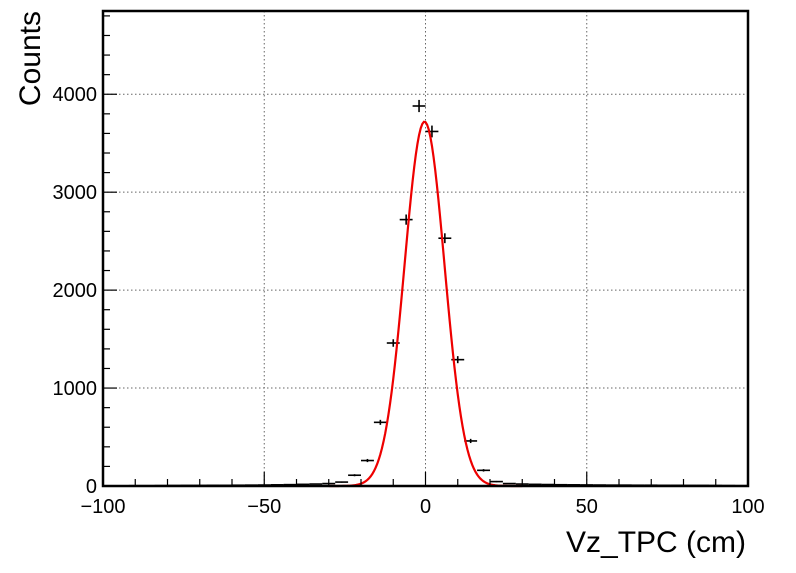 The image size is (796, 573). Describe the element at coordinates (587, 507) in the screenshot. I see `x-tick-label: 50` at that location.